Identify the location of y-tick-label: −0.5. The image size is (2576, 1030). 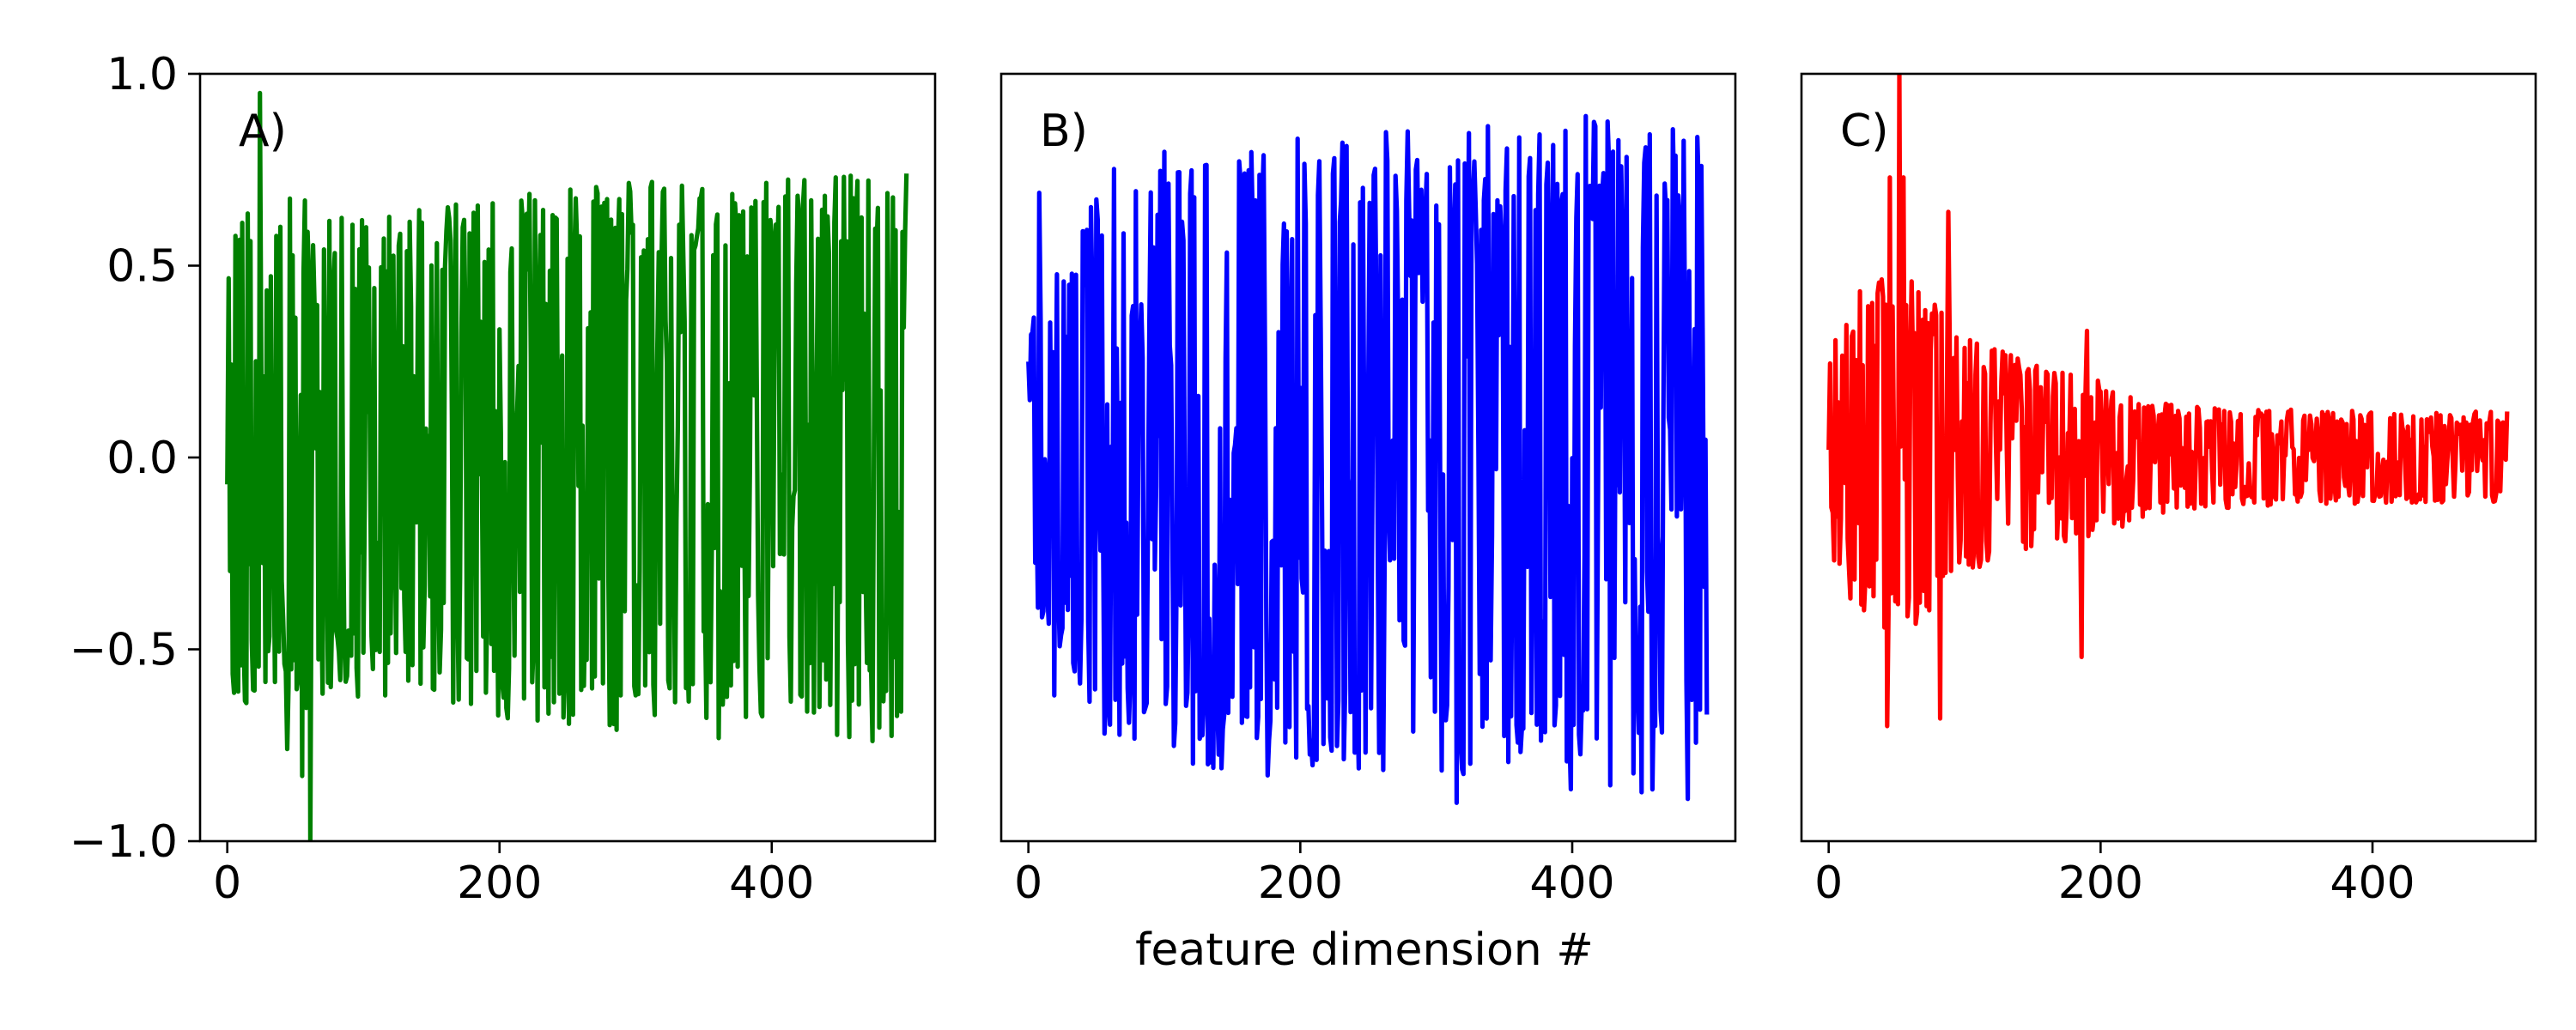
(124, 650).